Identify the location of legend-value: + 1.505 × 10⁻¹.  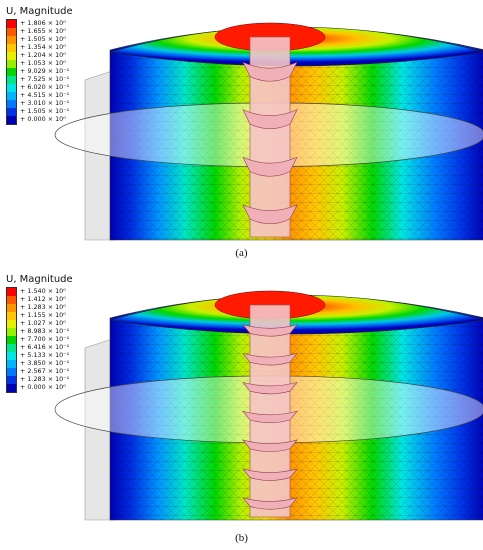
(45, 111).